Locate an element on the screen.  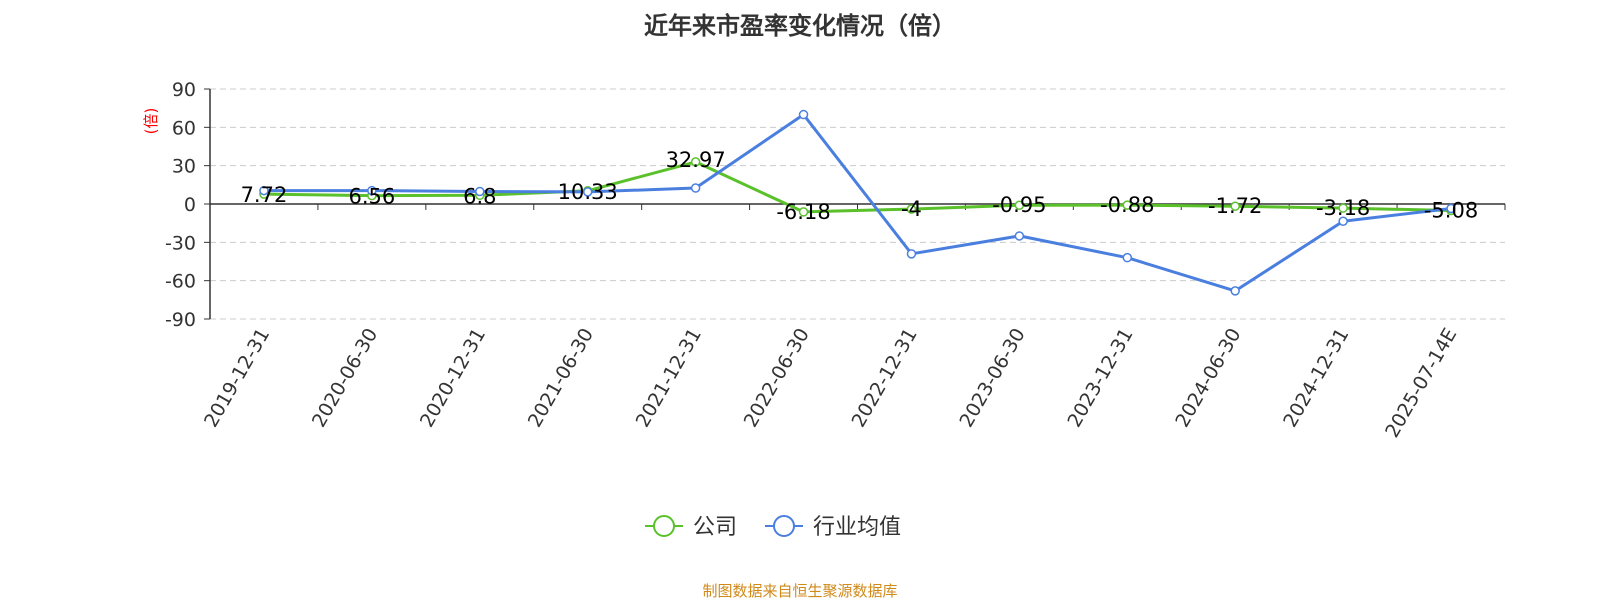
y-axis-label: (倍) is located at coordinates (151, 121).